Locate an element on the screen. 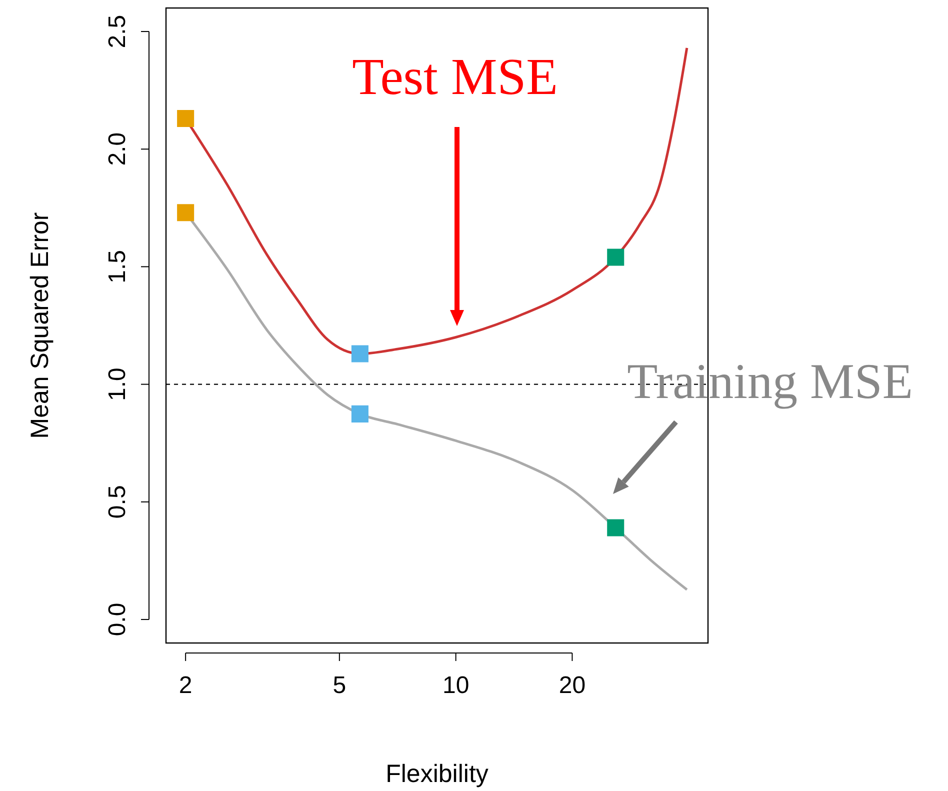 The image size is (948, 791). y-tick-label: 2.0 is located at coordinates (117, 149).